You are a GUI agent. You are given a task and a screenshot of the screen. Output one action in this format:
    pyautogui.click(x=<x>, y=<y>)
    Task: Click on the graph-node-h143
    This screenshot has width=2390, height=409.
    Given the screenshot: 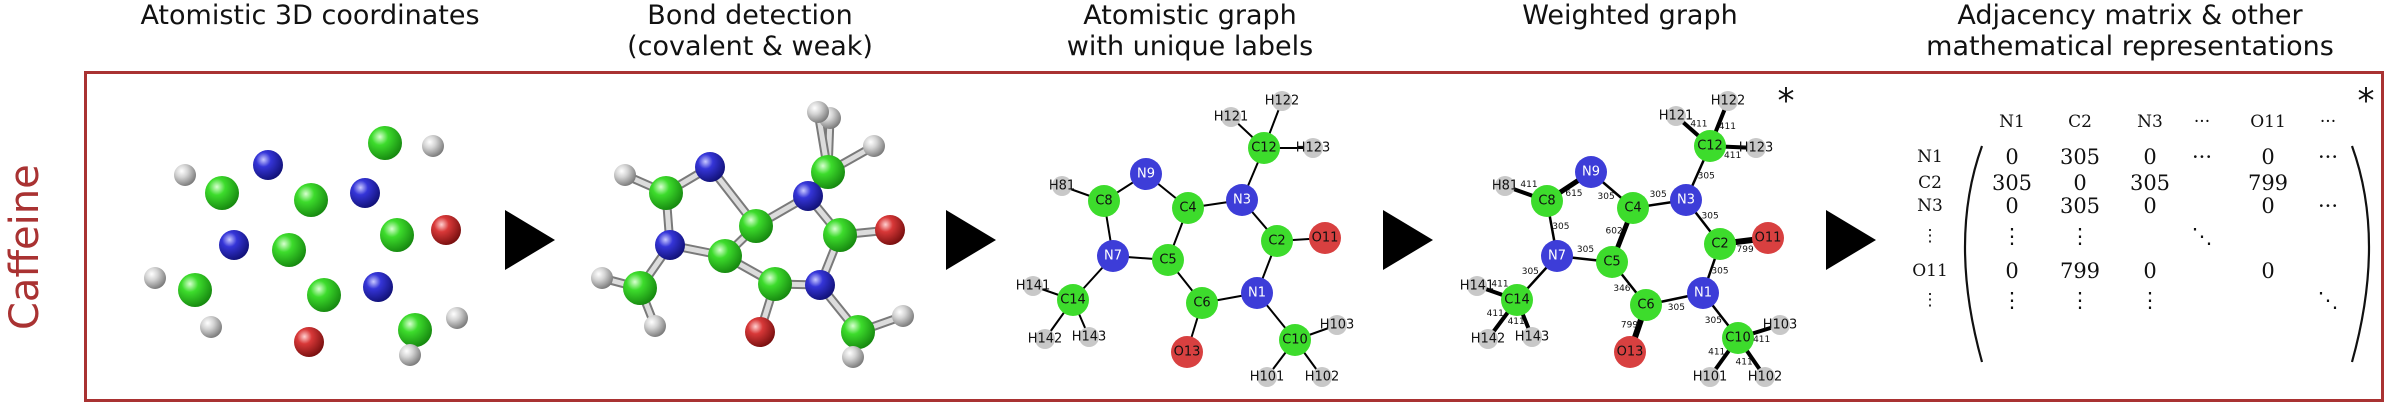 What is the action you would take?
    pyautogui.click(x=1532, y=337)
    